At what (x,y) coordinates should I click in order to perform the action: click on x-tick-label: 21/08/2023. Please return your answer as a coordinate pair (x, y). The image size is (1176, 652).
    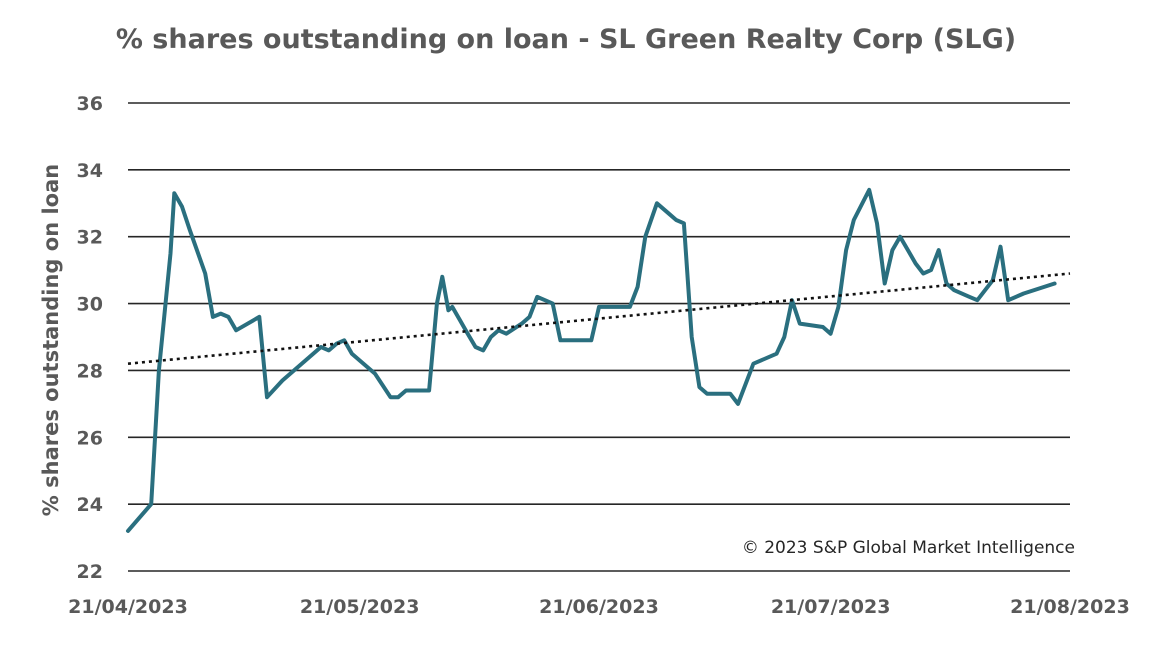
    Looking at the image, I should click on (1070, 607).